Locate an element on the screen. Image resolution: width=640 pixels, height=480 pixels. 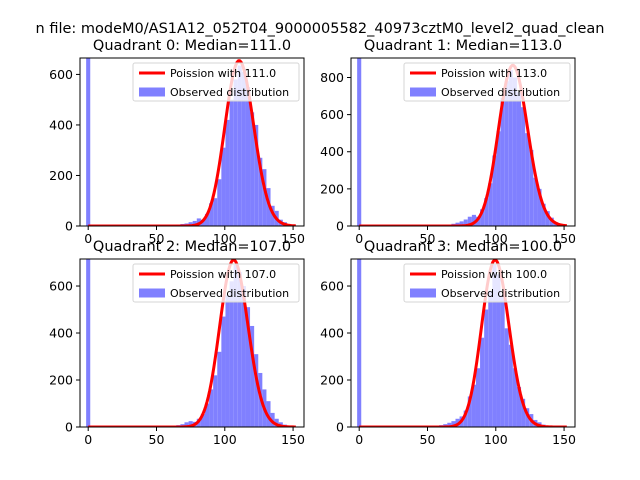
y-tick-label: 800 is located at coordinates (332, 77).